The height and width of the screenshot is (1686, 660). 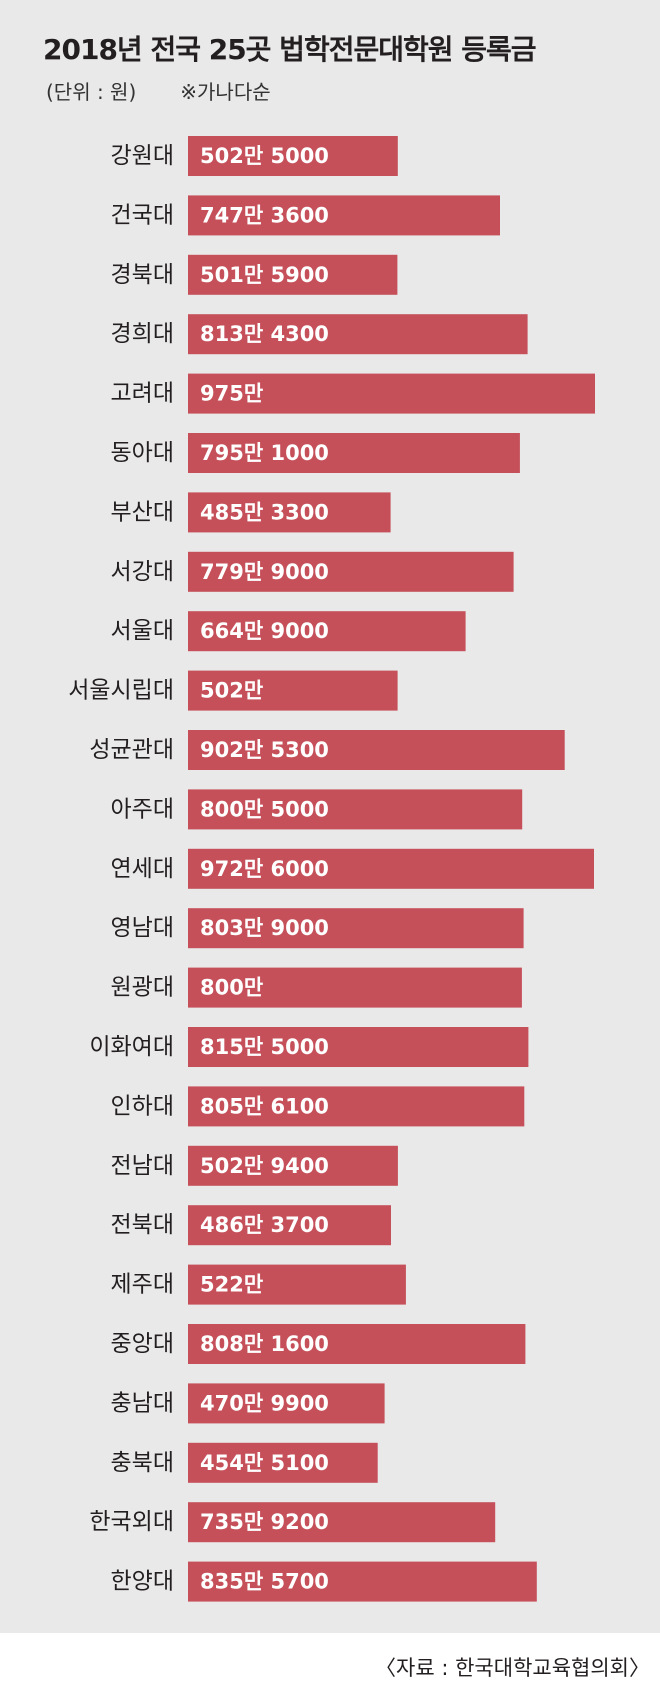 What do you see at coordinates (512, 1668) in the screenshot?
I see `source-note: 〈자료 : 한국대학교육협의회〉` at bounding box center [512, 1668].